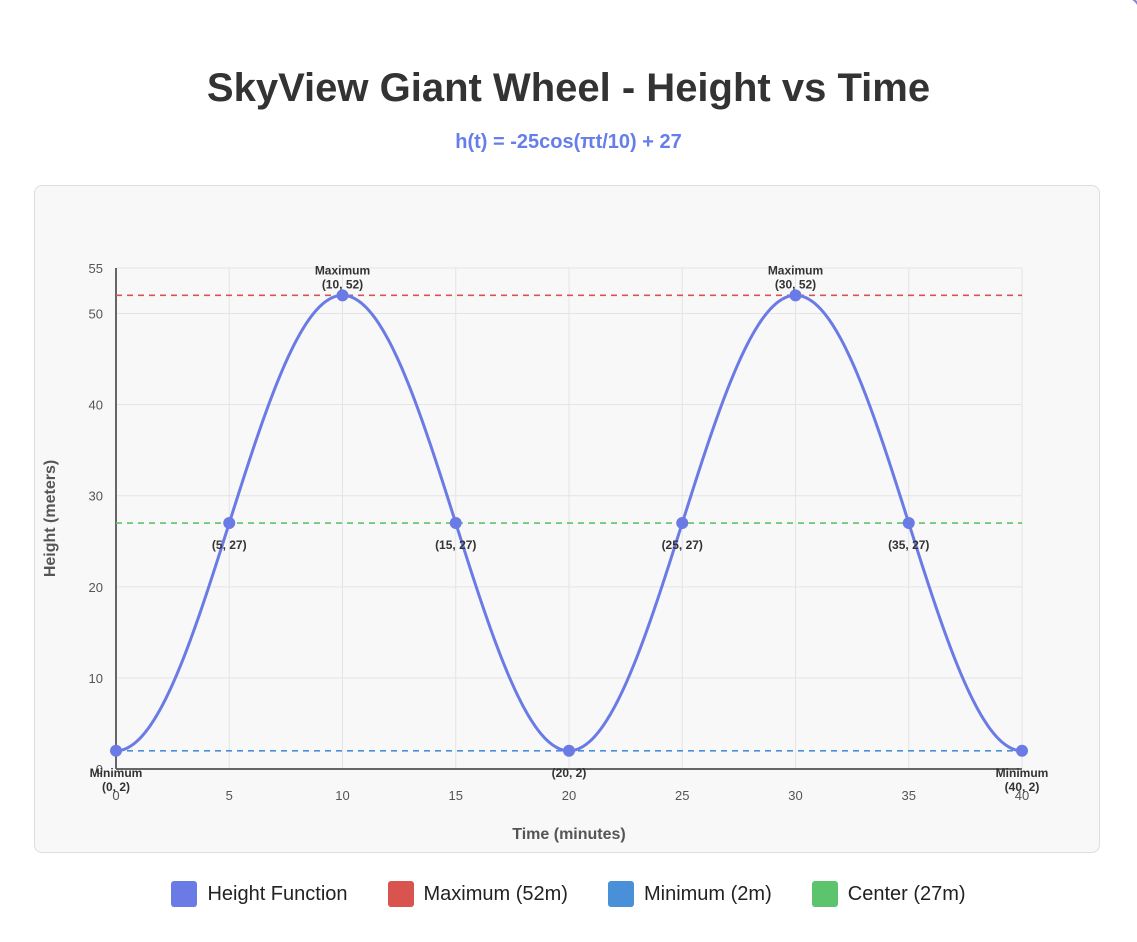  Describe the element at coordinates (456, 795) in the screenshot. I see `x-tick-label: 15` at that location.